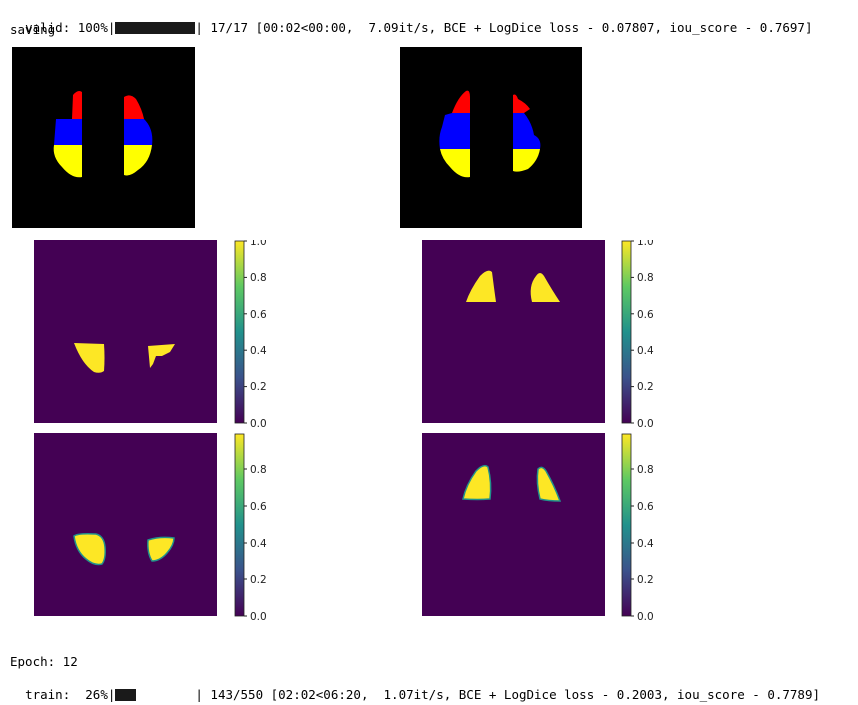 The image size is (858, 705). I want to click on saving-text: saving, so click(33, 29).